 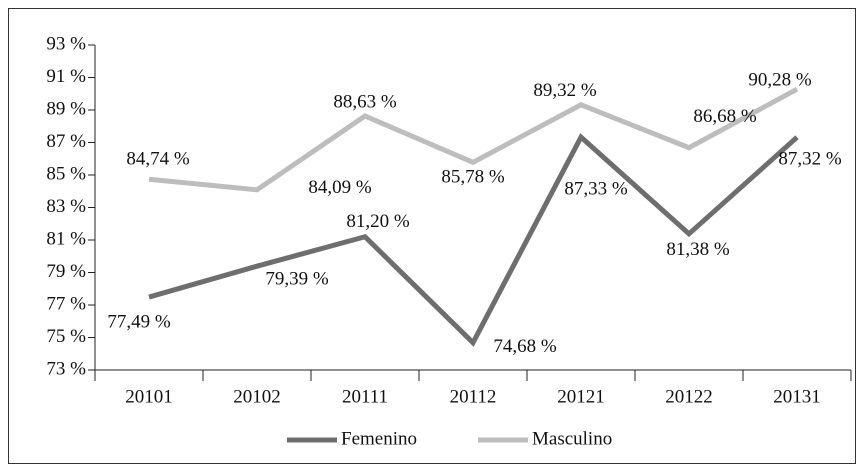 What do you see at coordinates (66, 76) in the screenshot?
I see `y-tick-label: 91 %` at bounding box center [66, 76].